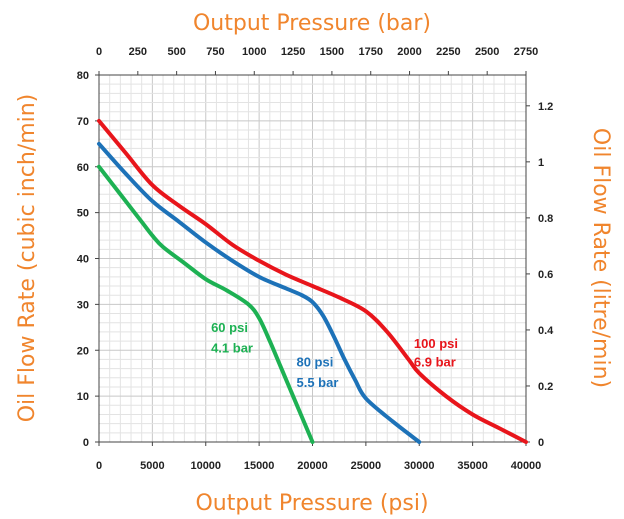 The image size is (624, 519). What do you see at coordinates (435, 361) in the screenshot?
I see `series-100psi-sublabel: 6.9 bar` at bounding box center [435, 361].